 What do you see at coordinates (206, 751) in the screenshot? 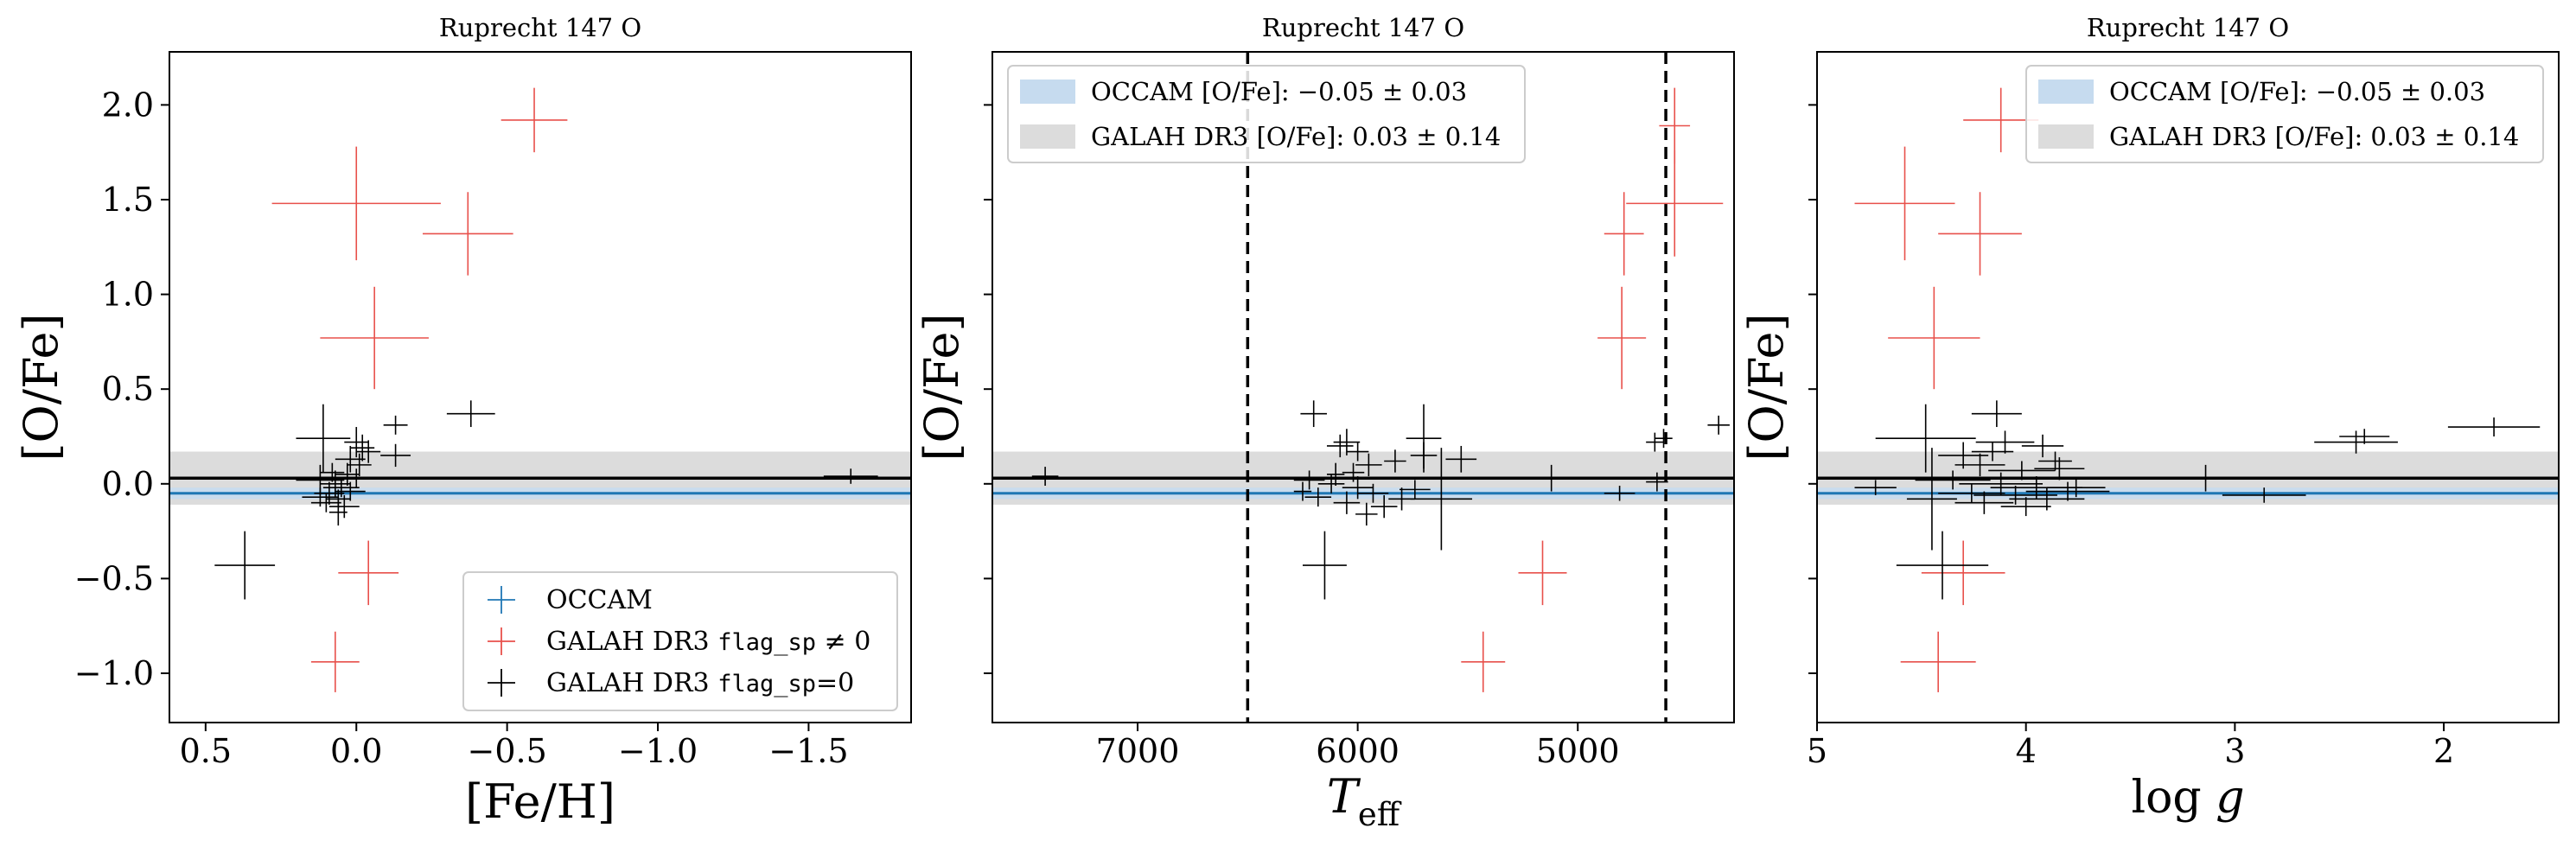
I see `x-tick-label: 0.5` at bounding box center [206, 751].